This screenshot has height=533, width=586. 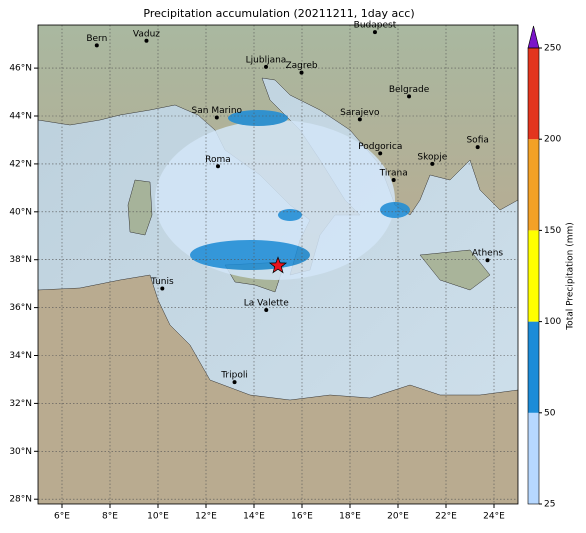 I want to click on city-label: La Valette, so click(x=266, y=304).